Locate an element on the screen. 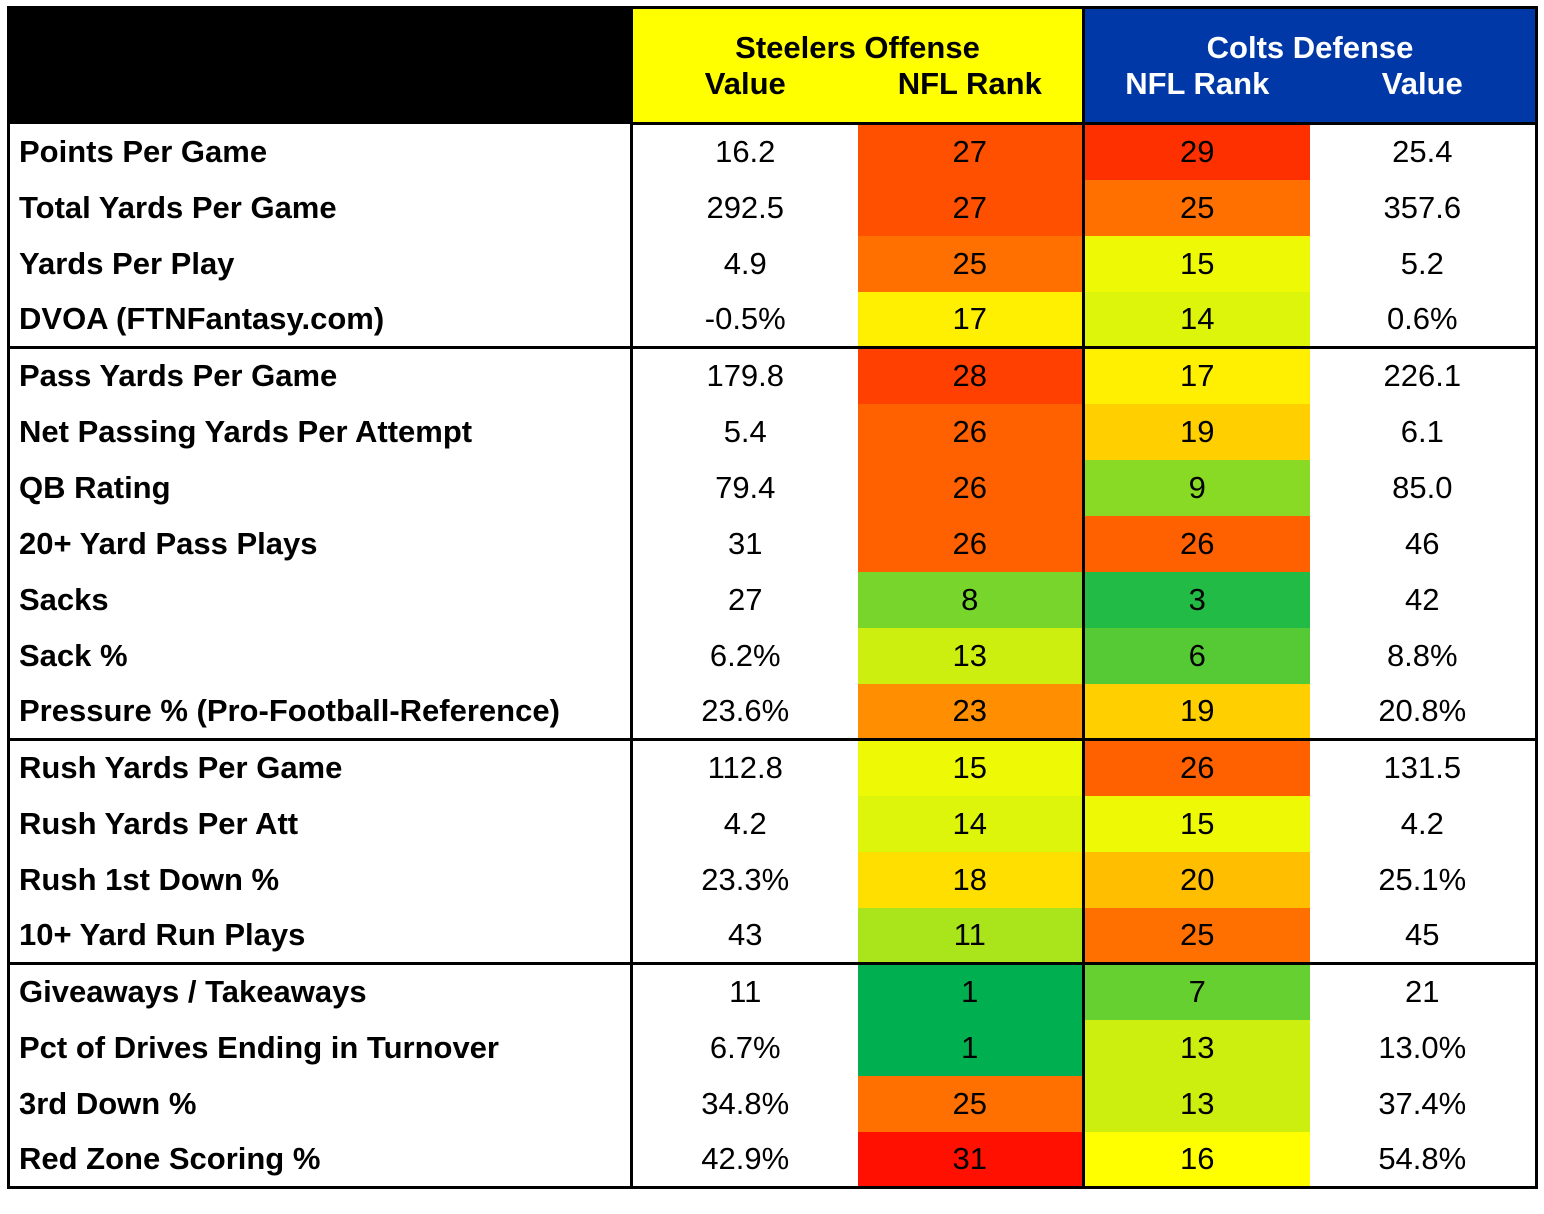 The width and height of the screenshot is (1544, 1214). off-rank-cell: 8 is located at coordinates (971, 599).